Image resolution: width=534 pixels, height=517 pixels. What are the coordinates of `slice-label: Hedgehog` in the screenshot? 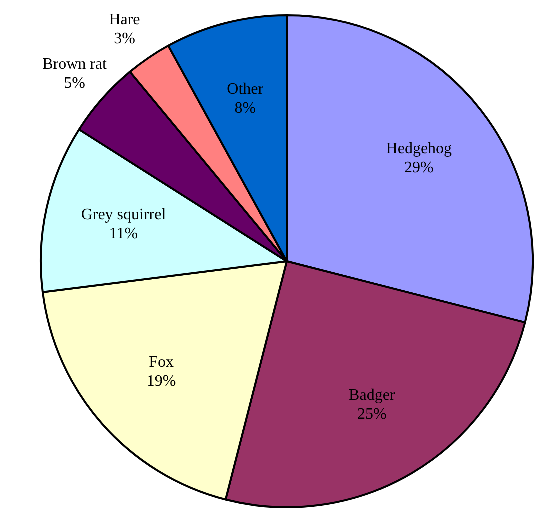 It's located at (419, 149).